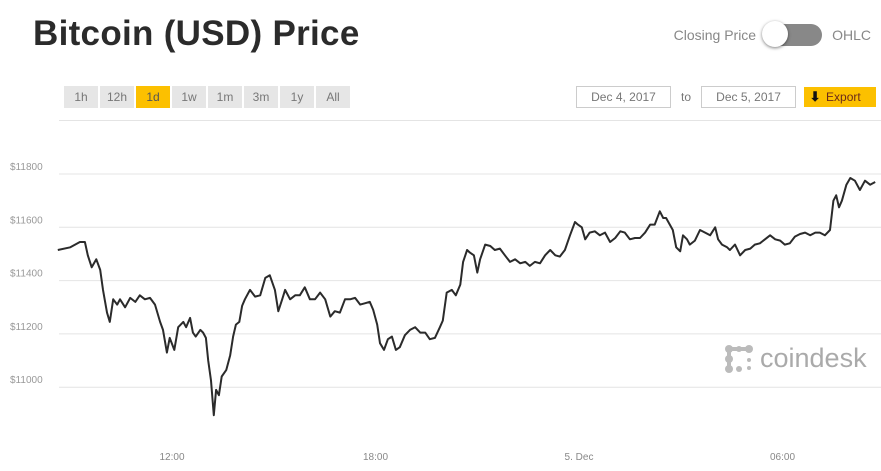 This screenshot has width=881, height=471. What do you see at coordinates (813, 358) in the screenshot?
I see `coindesk-logo-text: coindesk` at bounding box center [813, 358].